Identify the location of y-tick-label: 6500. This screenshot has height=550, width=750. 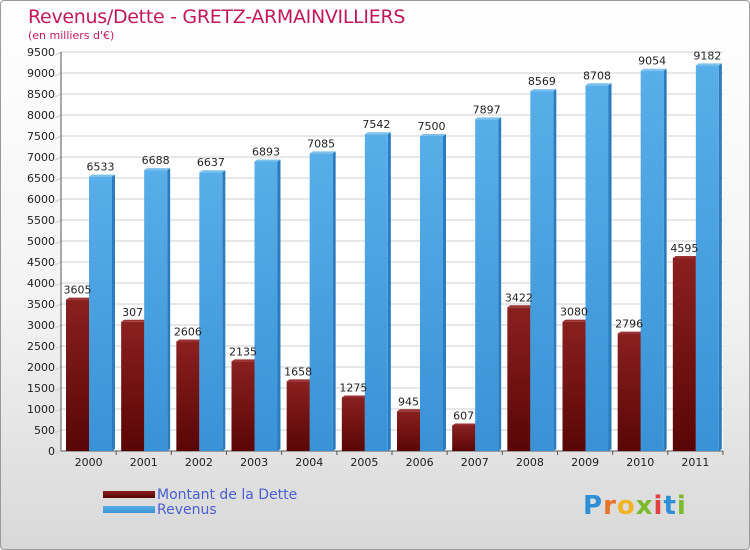
(41, 178).